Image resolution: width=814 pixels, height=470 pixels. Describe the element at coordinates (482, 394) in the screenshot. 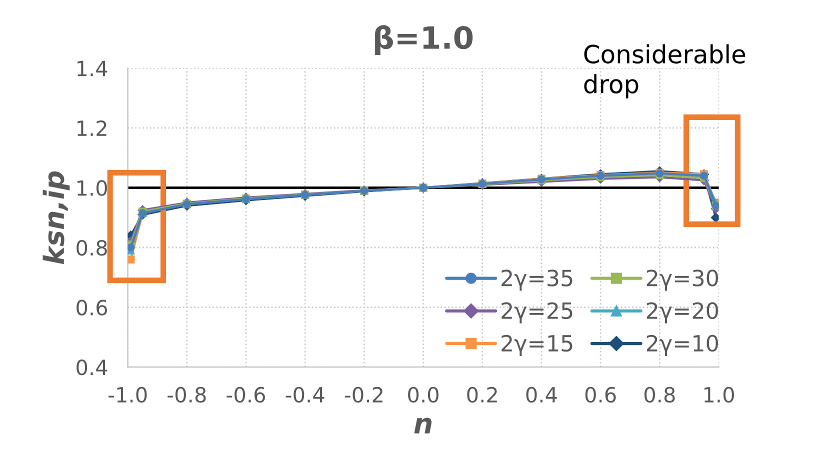

I see `x-tick-label: 0.2` at that location.